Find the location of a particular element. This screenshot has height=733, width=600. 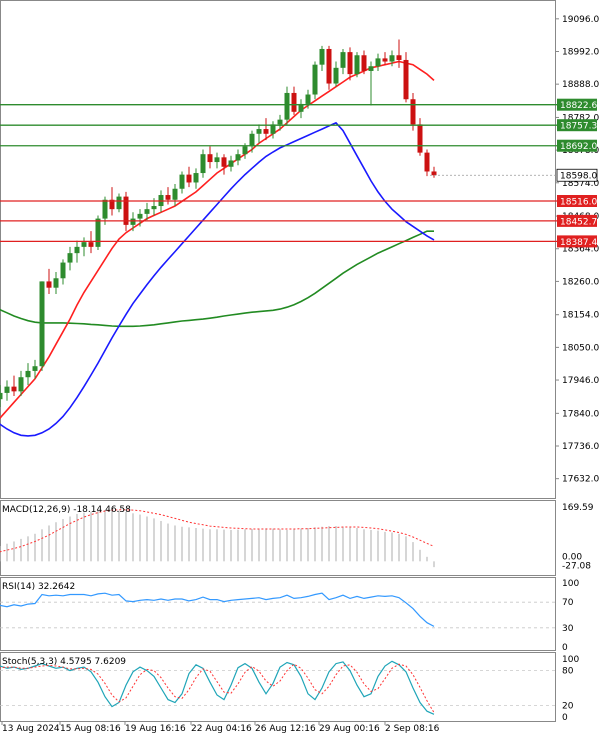

stoch-signal-line is located at coordinates (217, 688).